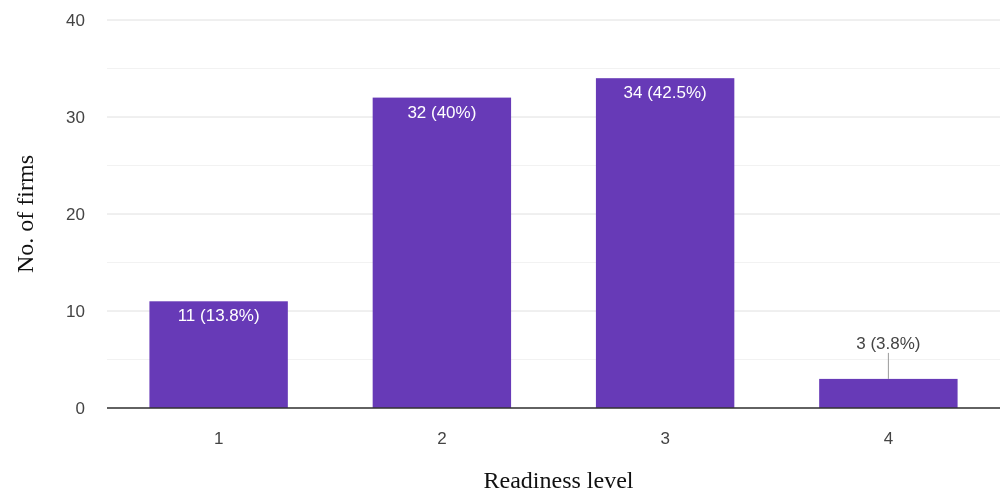 The width and height of the screenshot is (1001, 499). Describe the element at coordinates (558, 480) in the screenshot. I see `x-axis-title: Readiness level` at that location.